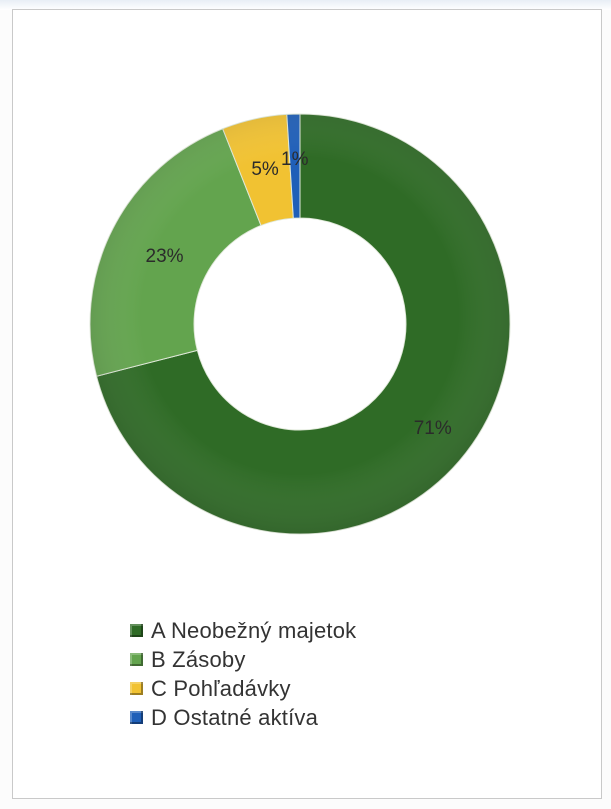 This screenshot has width=611, height=809. What do you see at coordinates (235, 717) in the screenshot?
I see `legend-label-d: D Ostatné aktíva` at bounding box center [235, 717].